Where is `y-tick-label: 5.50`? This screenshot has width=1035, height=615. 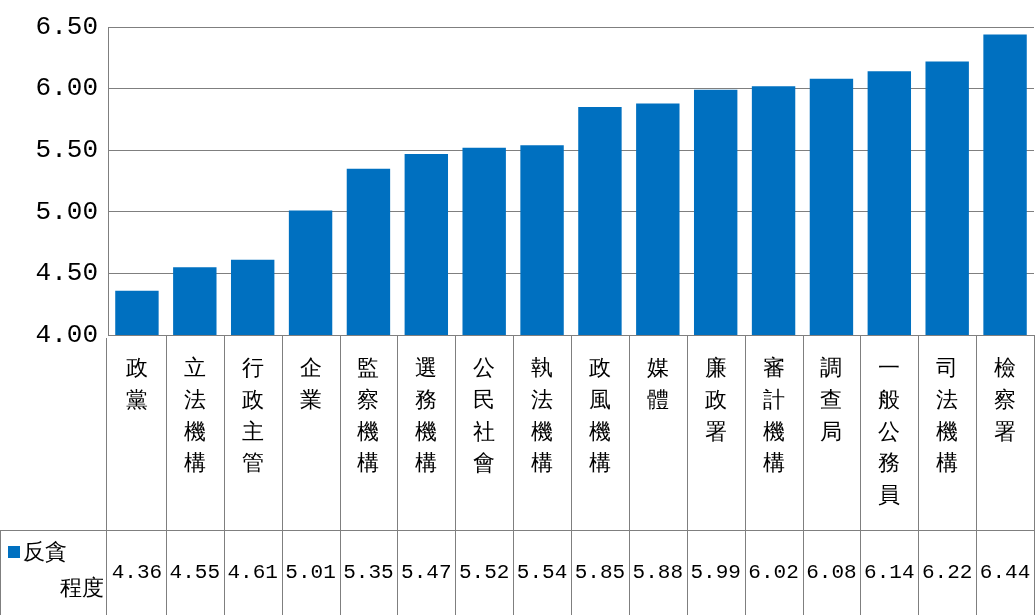 y-tick-label: 5.50 is located at coordinates (66, 150).